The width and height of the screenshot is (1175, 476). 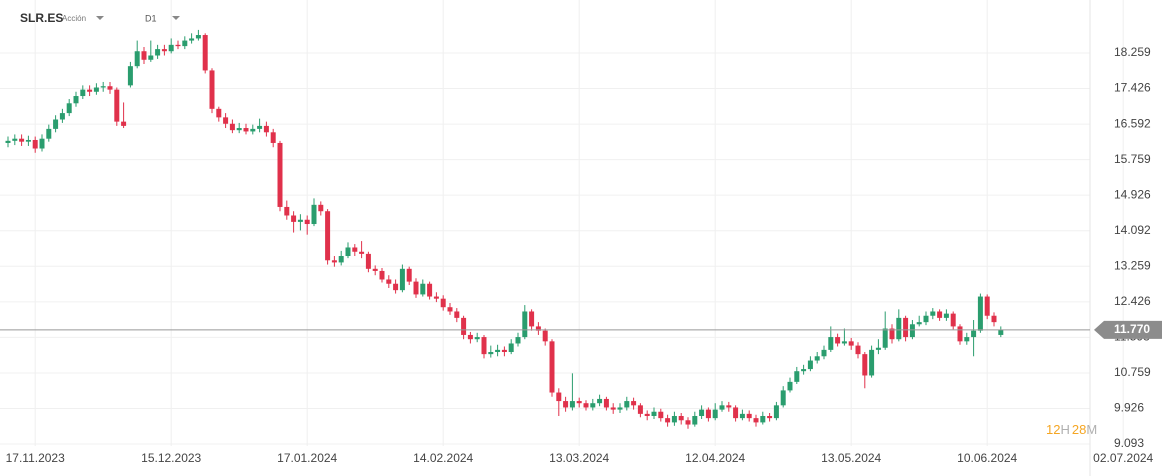 What do you see at coordinates (41, 18) in the screenshot?
I see `symbol: SLR.ES` at bounding box center [41, 18].